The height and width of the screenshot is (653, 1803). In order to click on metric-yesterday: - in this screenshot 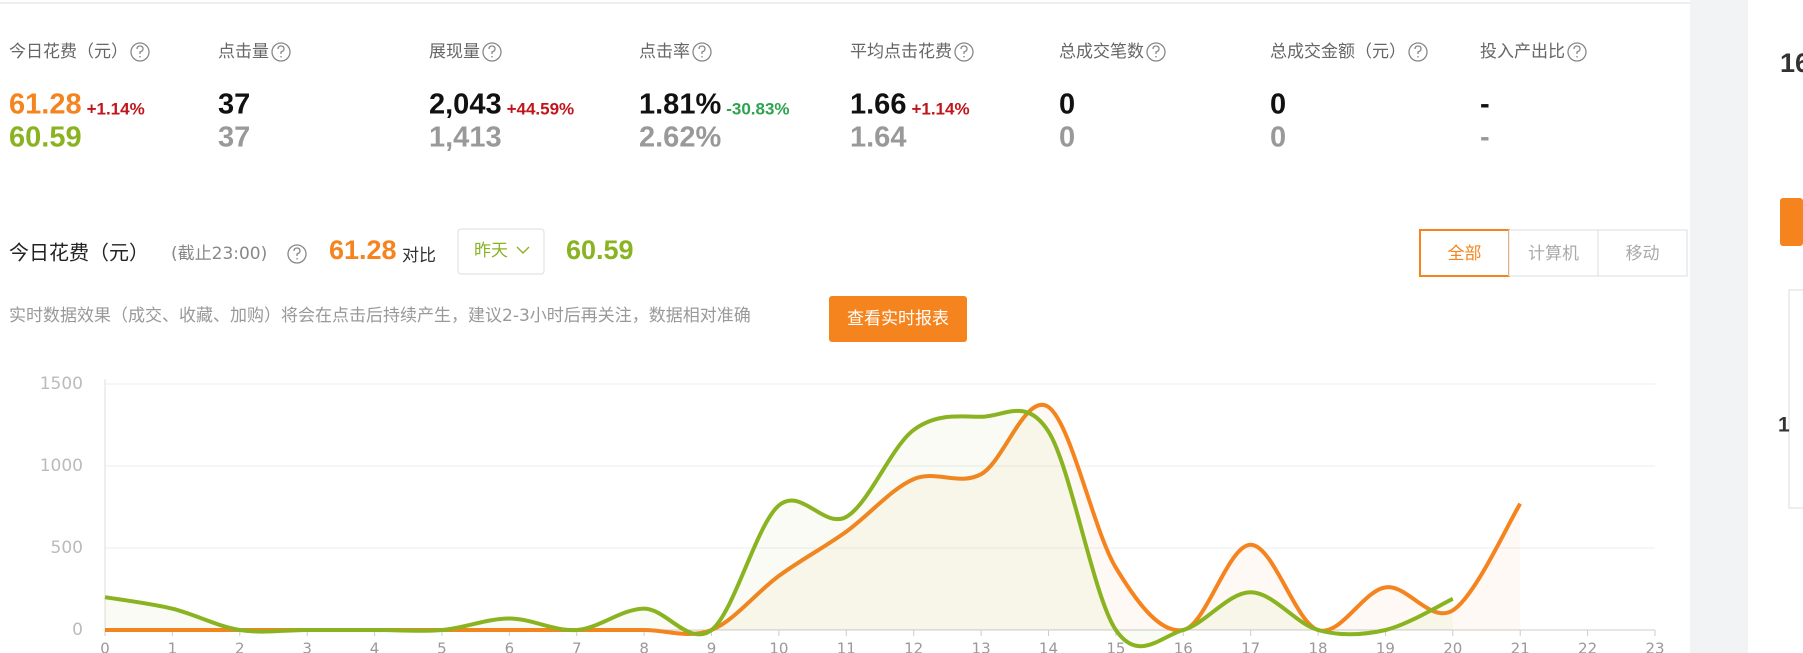, I will do `click(1485, 138)`.